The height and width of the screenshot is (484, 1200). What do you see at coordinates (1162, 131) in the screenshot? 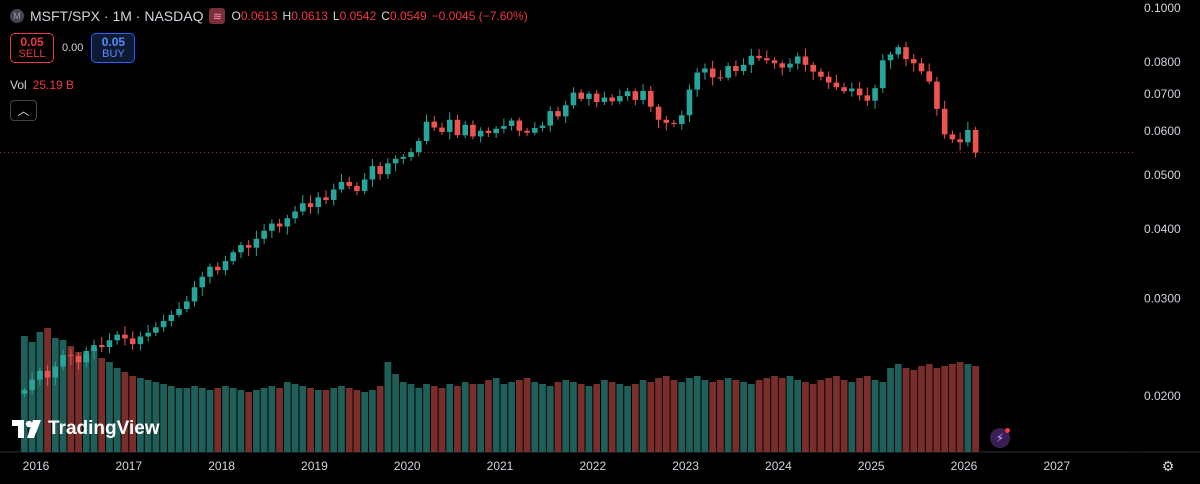
I see `y-tick-label: 0.0600` at bounding box center [1162, 131].